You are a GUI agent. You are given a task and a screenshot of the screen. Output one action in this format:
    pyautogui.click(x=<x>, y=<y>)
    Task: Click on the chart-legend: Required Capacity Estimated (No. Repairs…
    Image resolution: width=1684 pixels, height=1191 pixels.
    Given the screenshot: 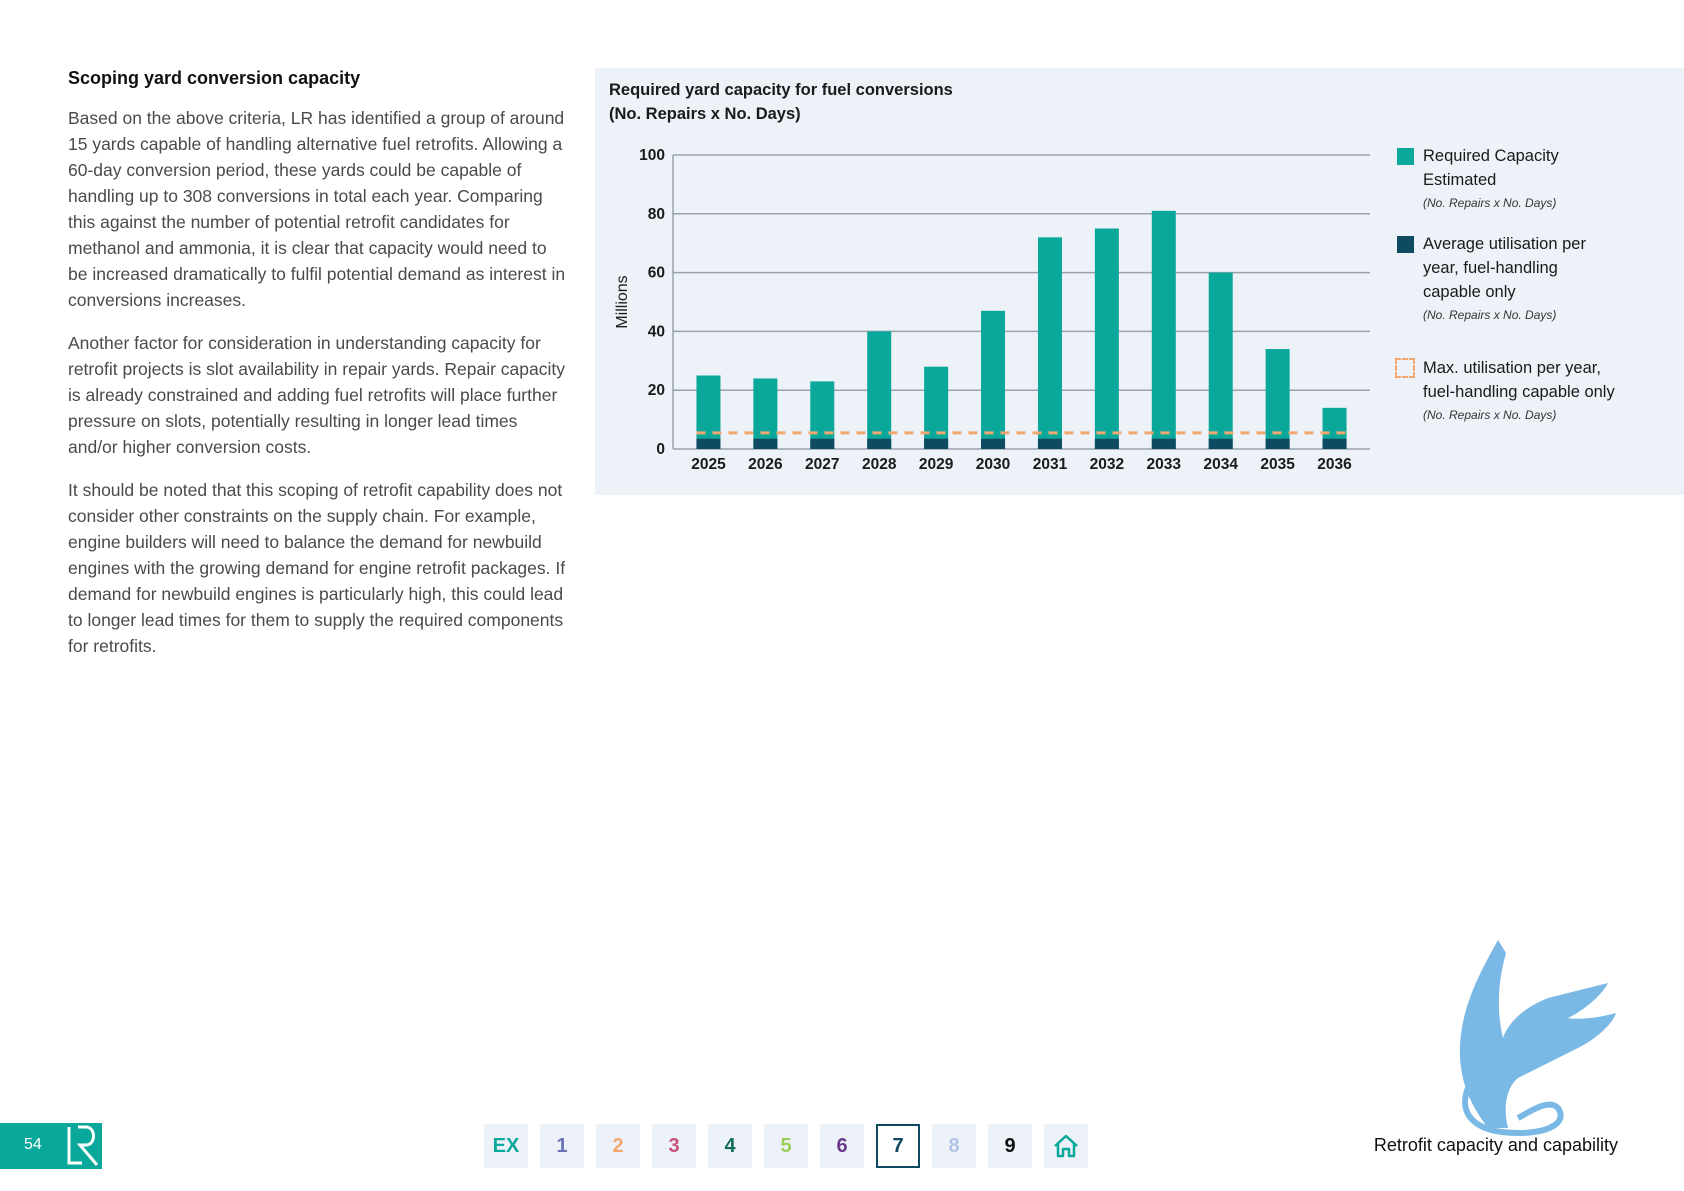 What is the action you would take?
    pyautogui.click(x=1506, y=292)
    